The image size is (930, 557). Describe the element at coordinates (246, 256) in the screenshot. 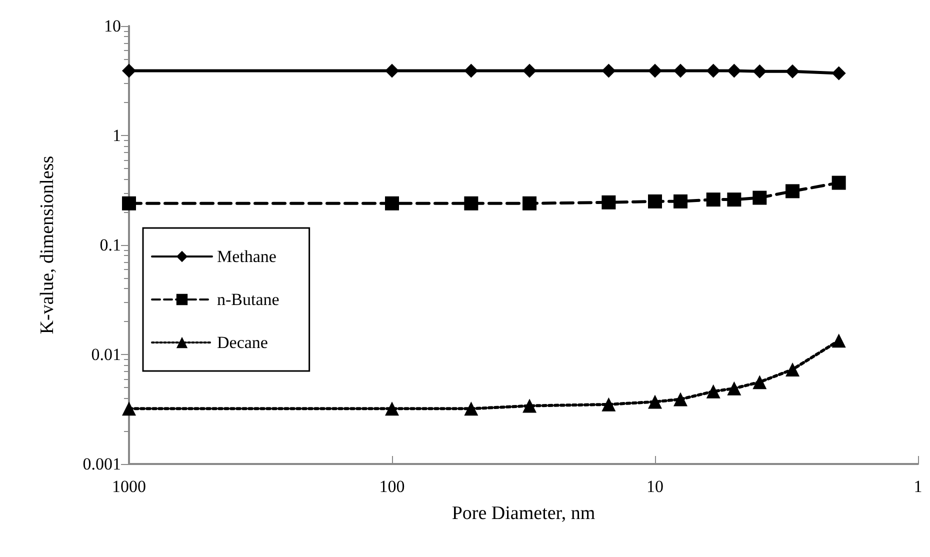

I see `legend-label: Methane` at that location.